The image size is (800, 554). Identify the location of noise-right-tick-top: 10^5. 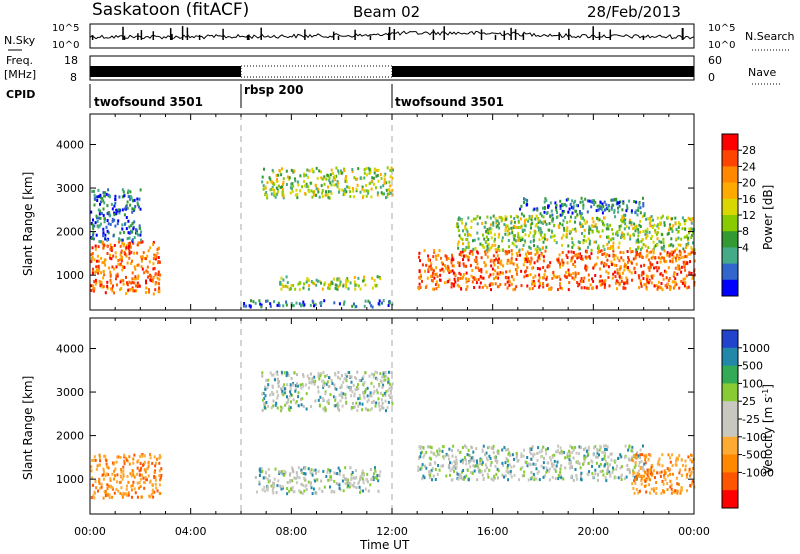
(721, 28).